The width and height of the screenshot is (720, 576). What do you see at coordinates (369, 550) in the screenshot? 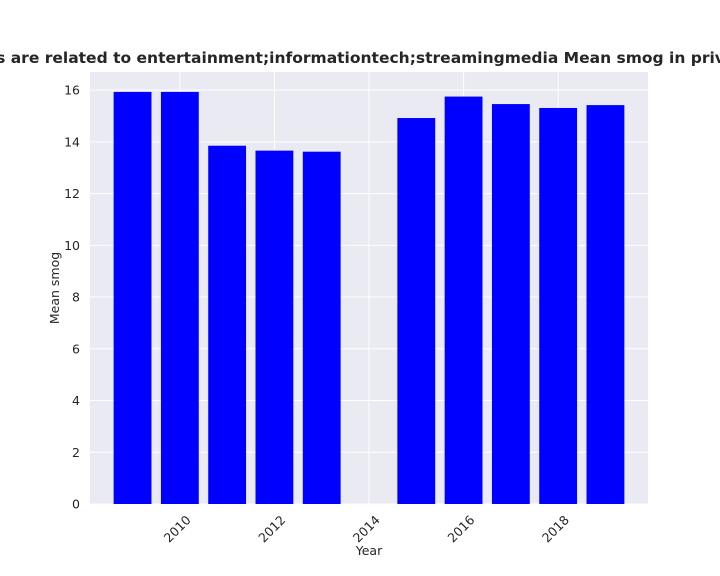
I see `x-axis-label: Year` at bounding box center [369, 550].